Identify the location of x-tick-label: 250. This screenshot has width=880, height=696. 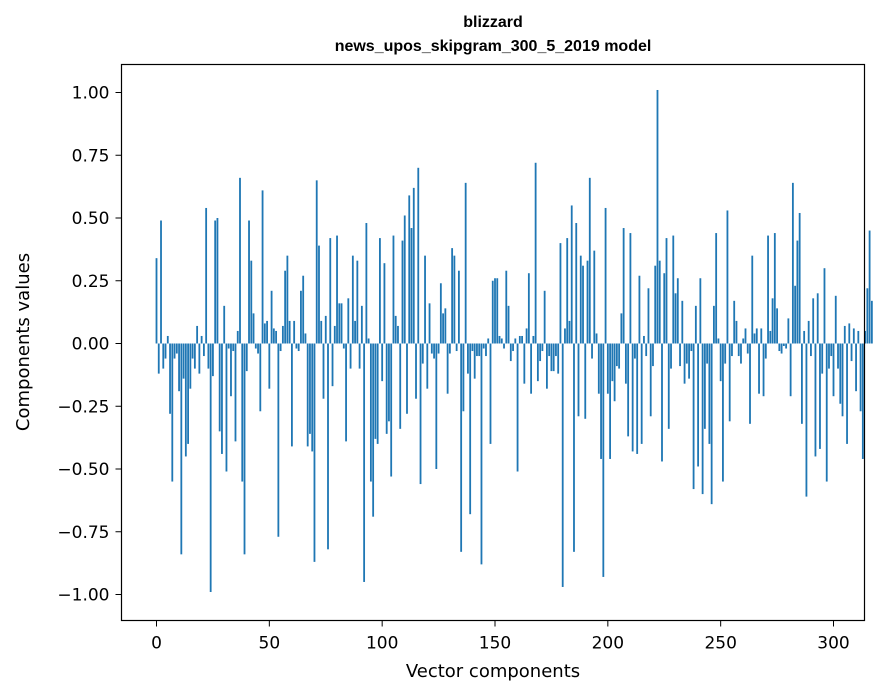
(720, 644).